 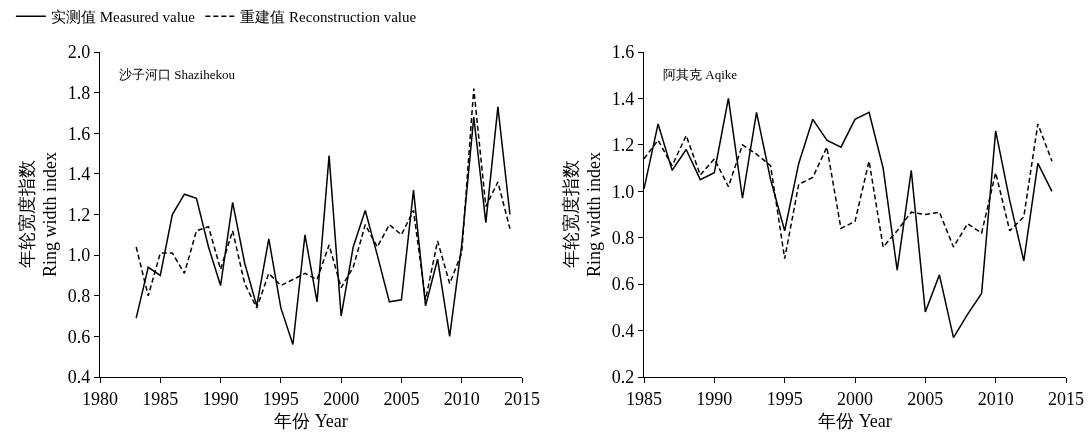 I want to click on x-tick-label: 1980, so click(x=100, y=398).